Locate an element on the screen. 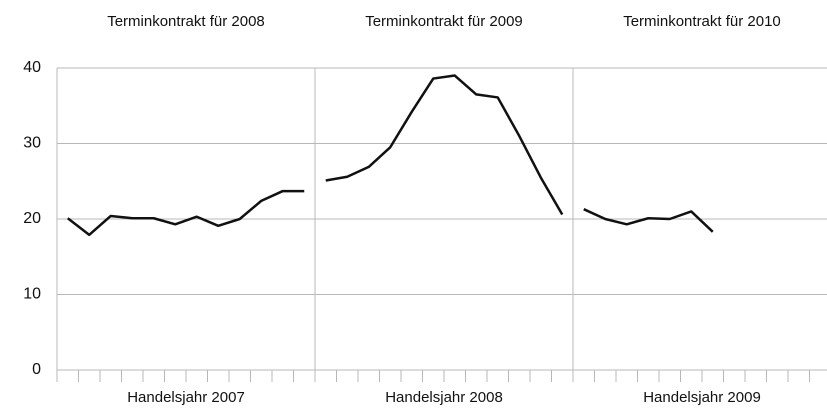  panel-title: Terminkontrakt für 2008 is located at coordinates (186, 21).